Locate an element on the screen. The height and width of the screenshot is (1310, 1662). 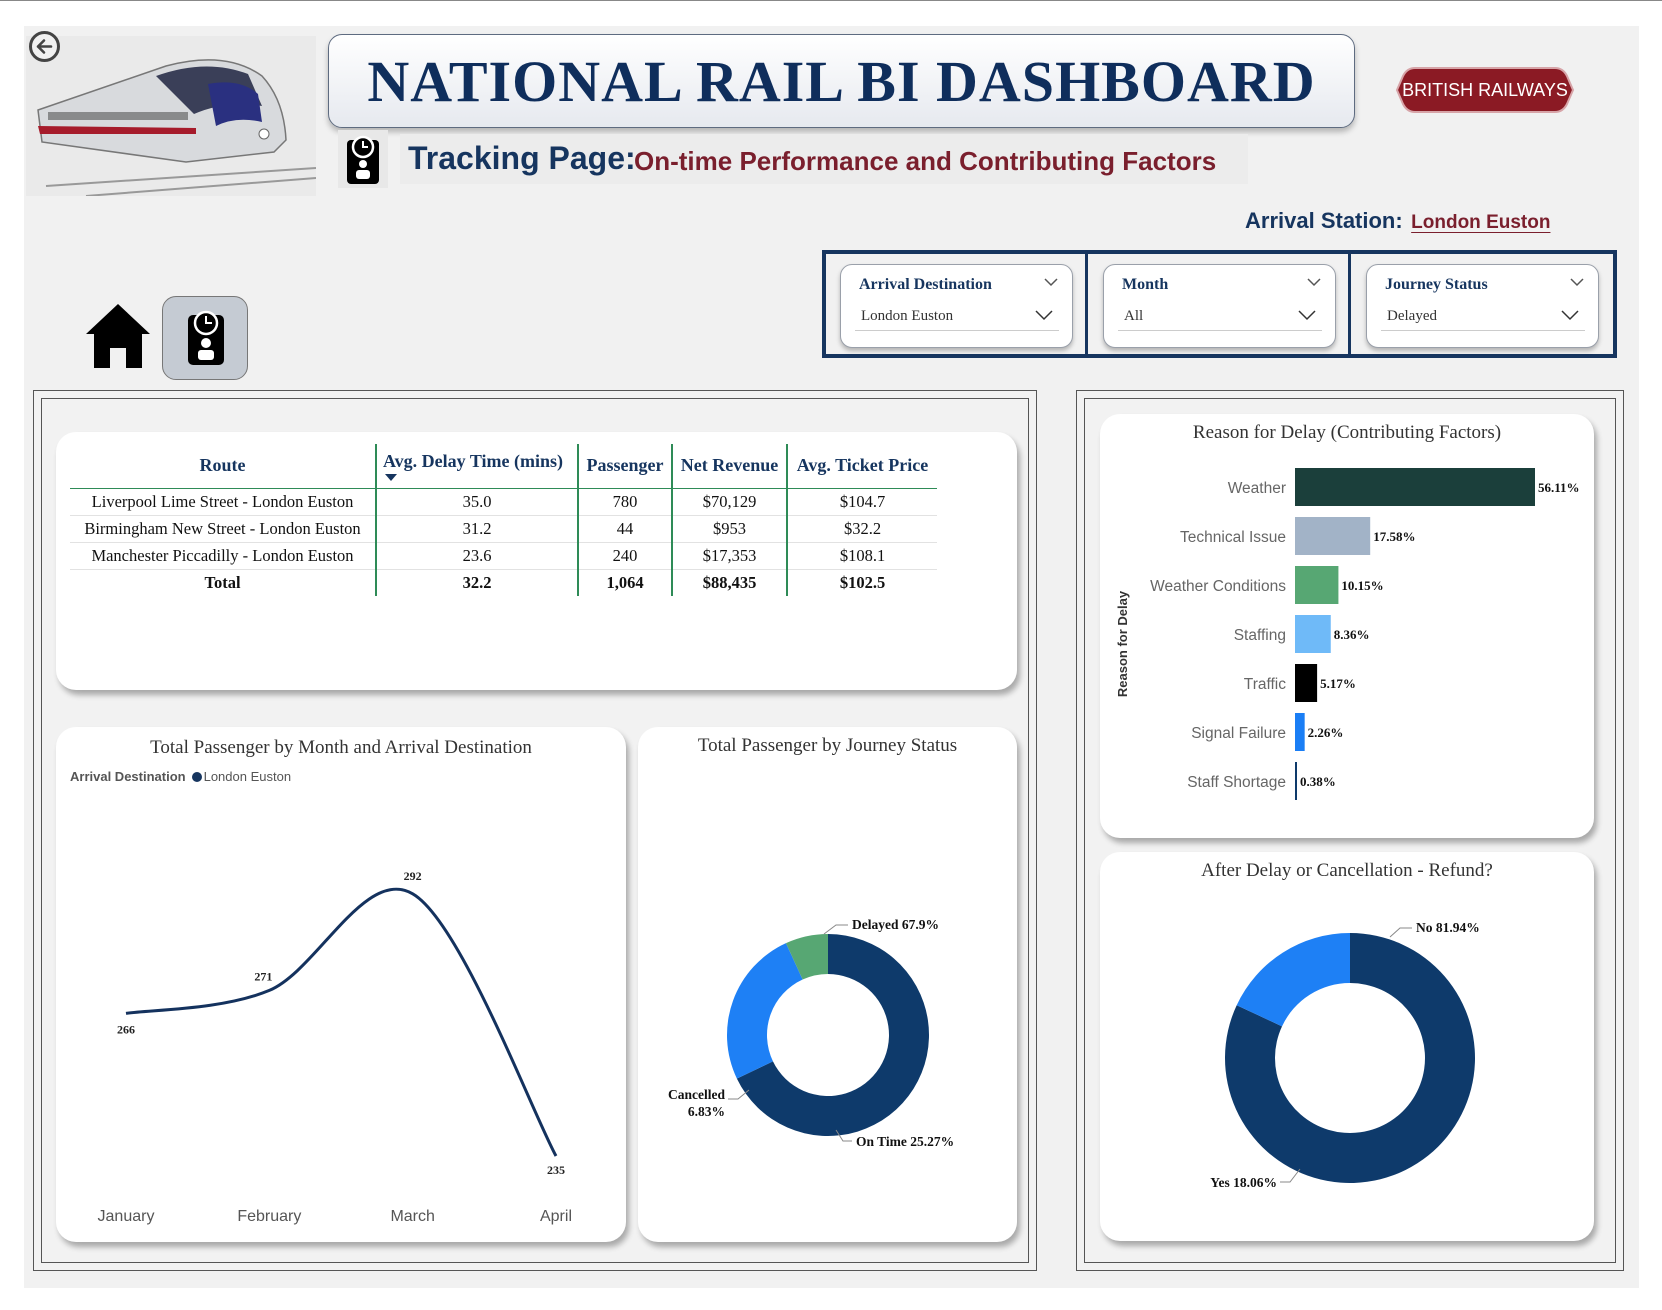
column-header: Passenger is located at coordinates (624, 466).